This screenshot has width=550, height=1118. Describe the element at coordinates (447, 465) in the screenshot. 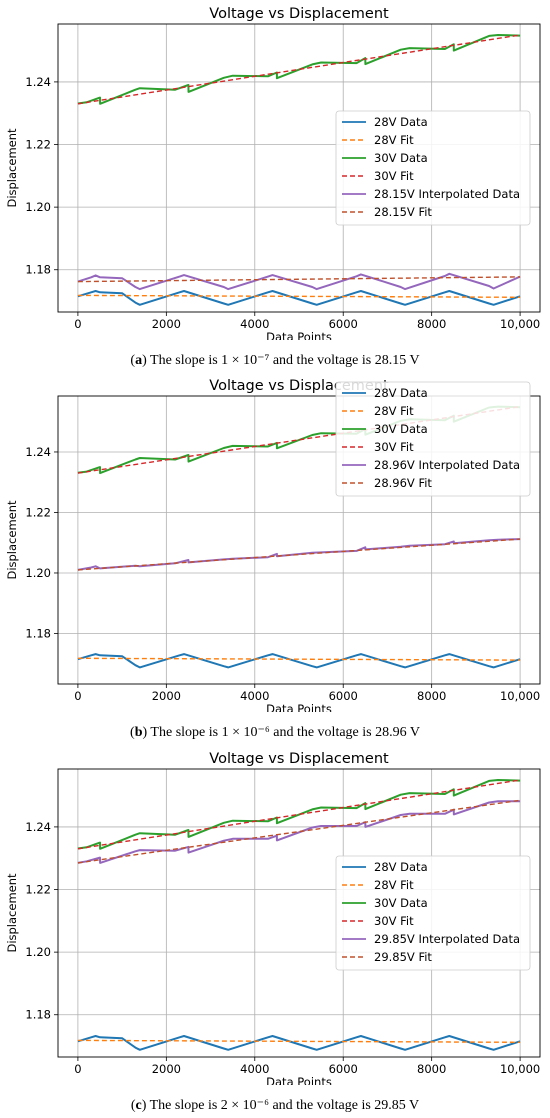

I see `legend-label: 28.96V Interpolated Data` at that location.